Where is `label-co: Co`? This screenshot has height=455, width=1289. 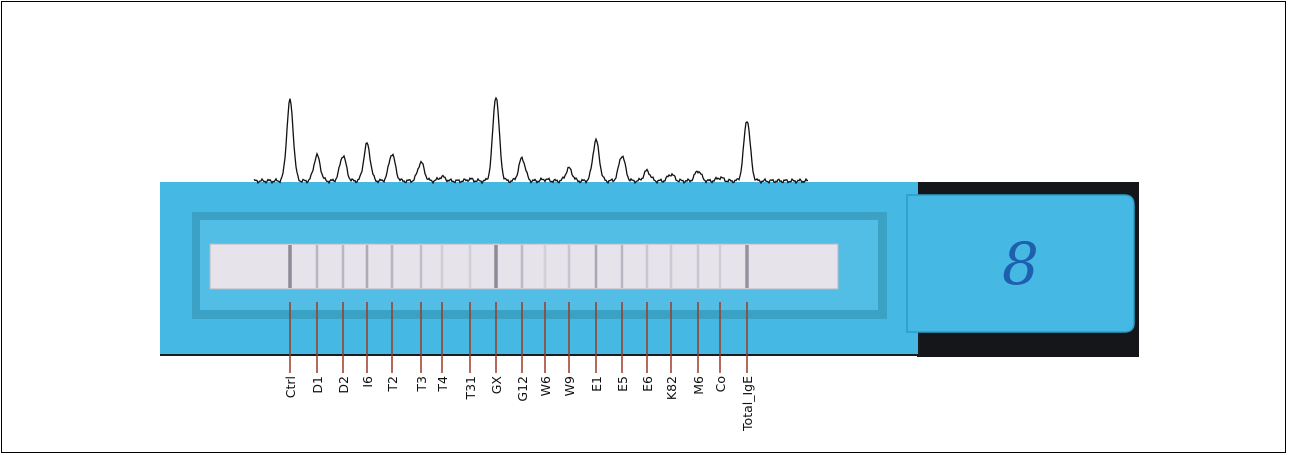
label-co: Co is located at coordinates (720, 384).